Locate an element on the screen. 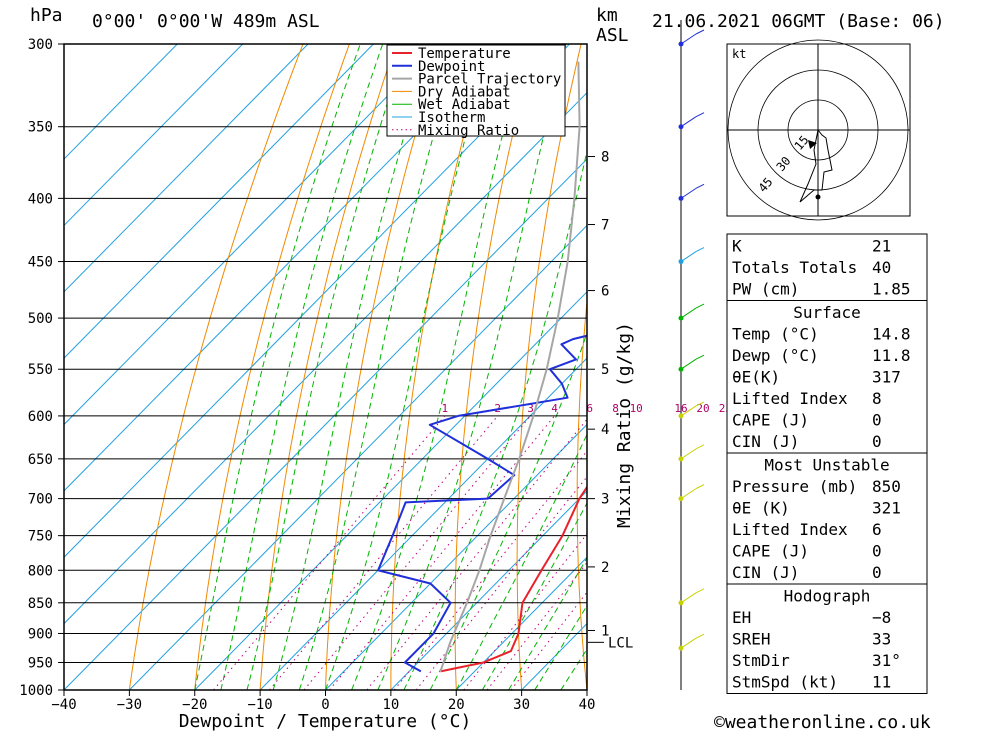 The width and height of the screenshot is (1000, 733). hodograph-end-dot is located at coordinates (818, 197).